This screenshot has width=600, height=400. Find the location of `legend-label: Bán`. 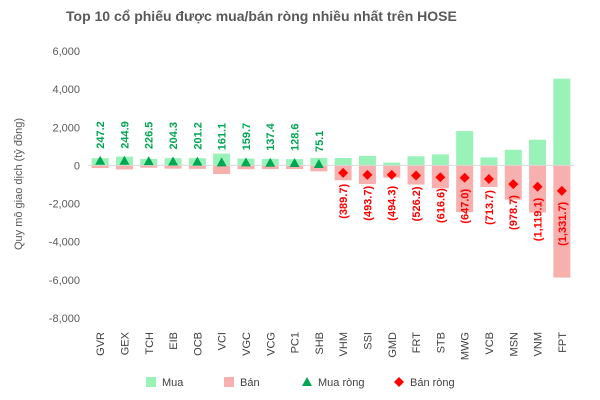

legend-label: Bán is located at coordinates (250, 383).